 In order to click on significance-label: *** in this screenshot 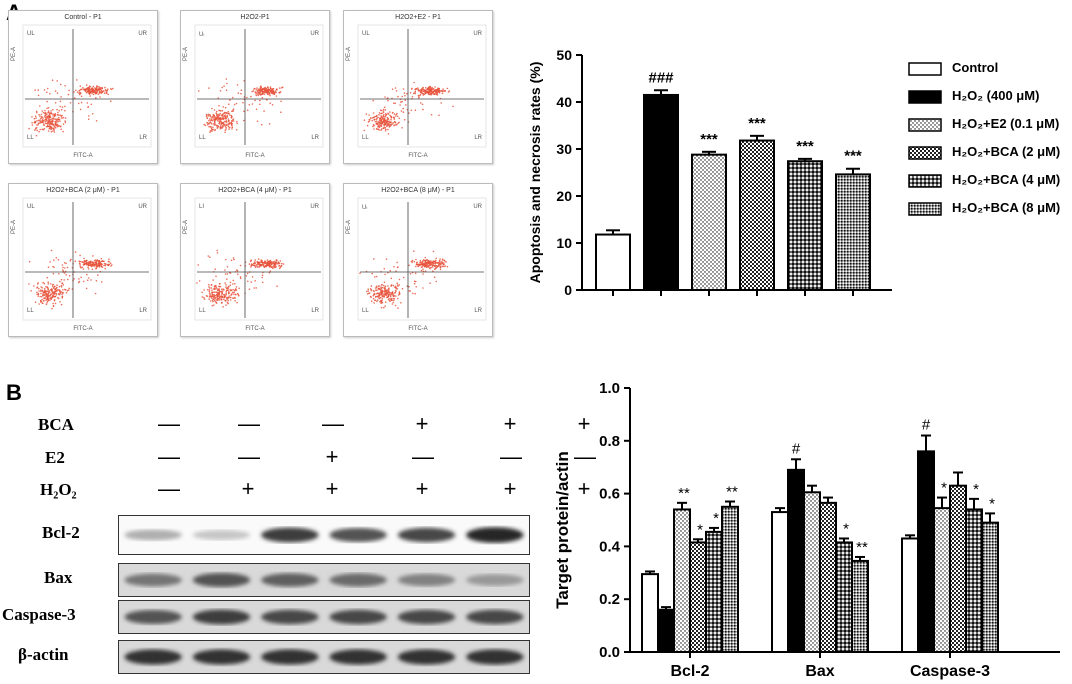, I will do `click(709, 139)`.